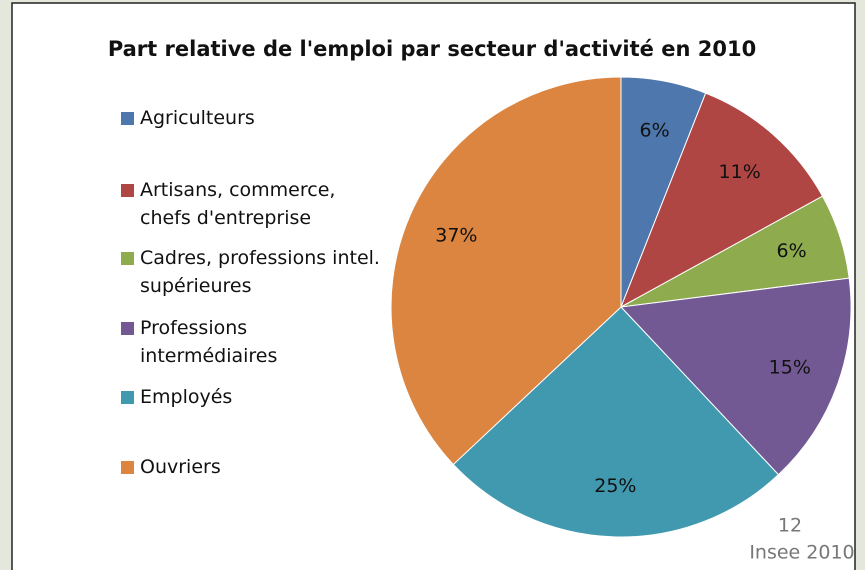 Image resolution: width=865 pixels, height=570 pixels. Describe the element at coordinates (740, 172) in the screenshot. I see `data-label: 11%` at that location.